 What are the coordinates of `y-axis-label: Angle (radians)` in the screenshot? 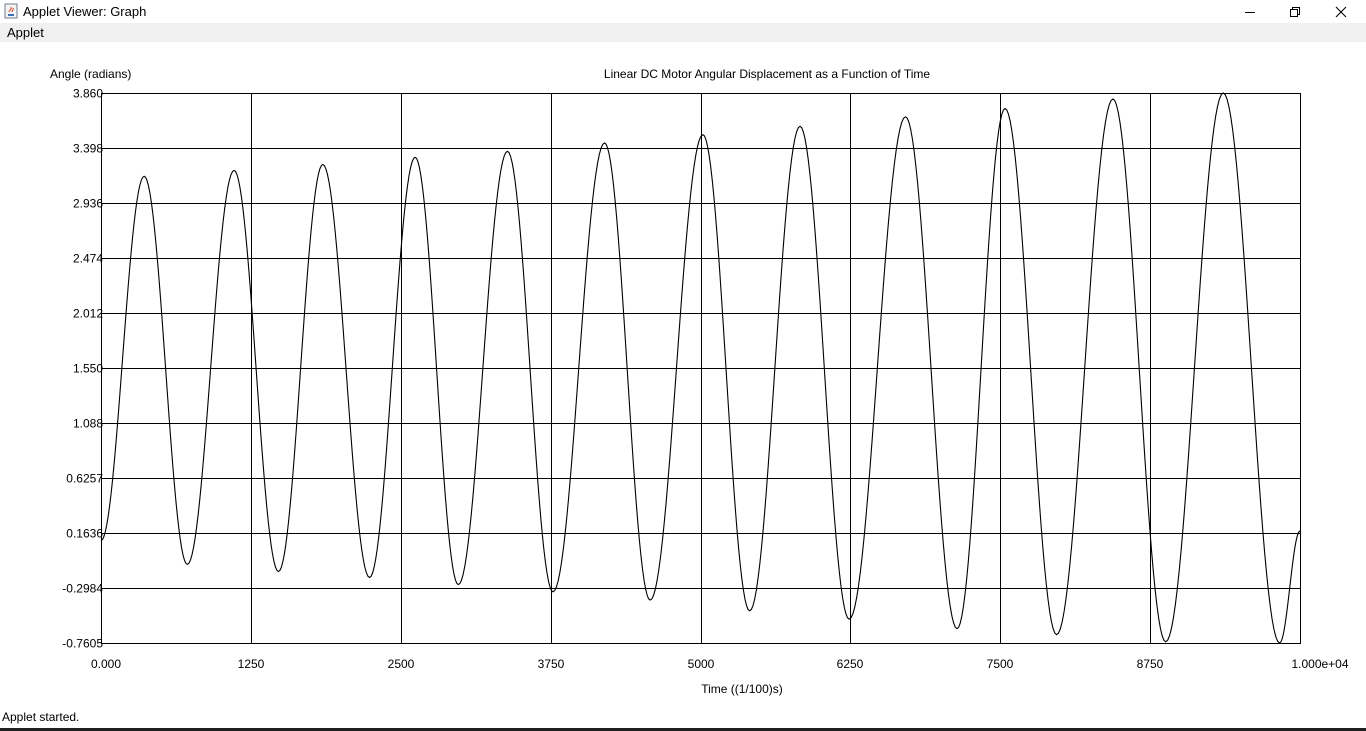 It's located at (90, 74).